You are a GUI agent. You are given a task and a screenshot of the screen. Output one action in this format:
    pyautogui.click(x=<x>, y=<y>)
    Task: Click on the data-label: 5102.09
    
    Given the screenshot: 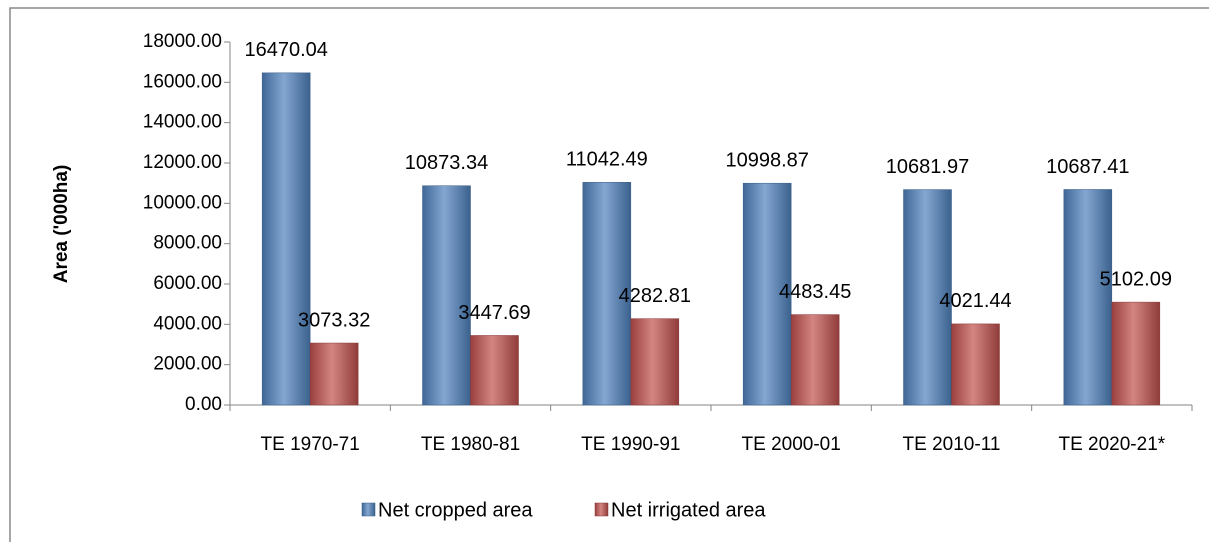 What is the action you would take?
    pyautogui.click(x=1136, y=279)
    